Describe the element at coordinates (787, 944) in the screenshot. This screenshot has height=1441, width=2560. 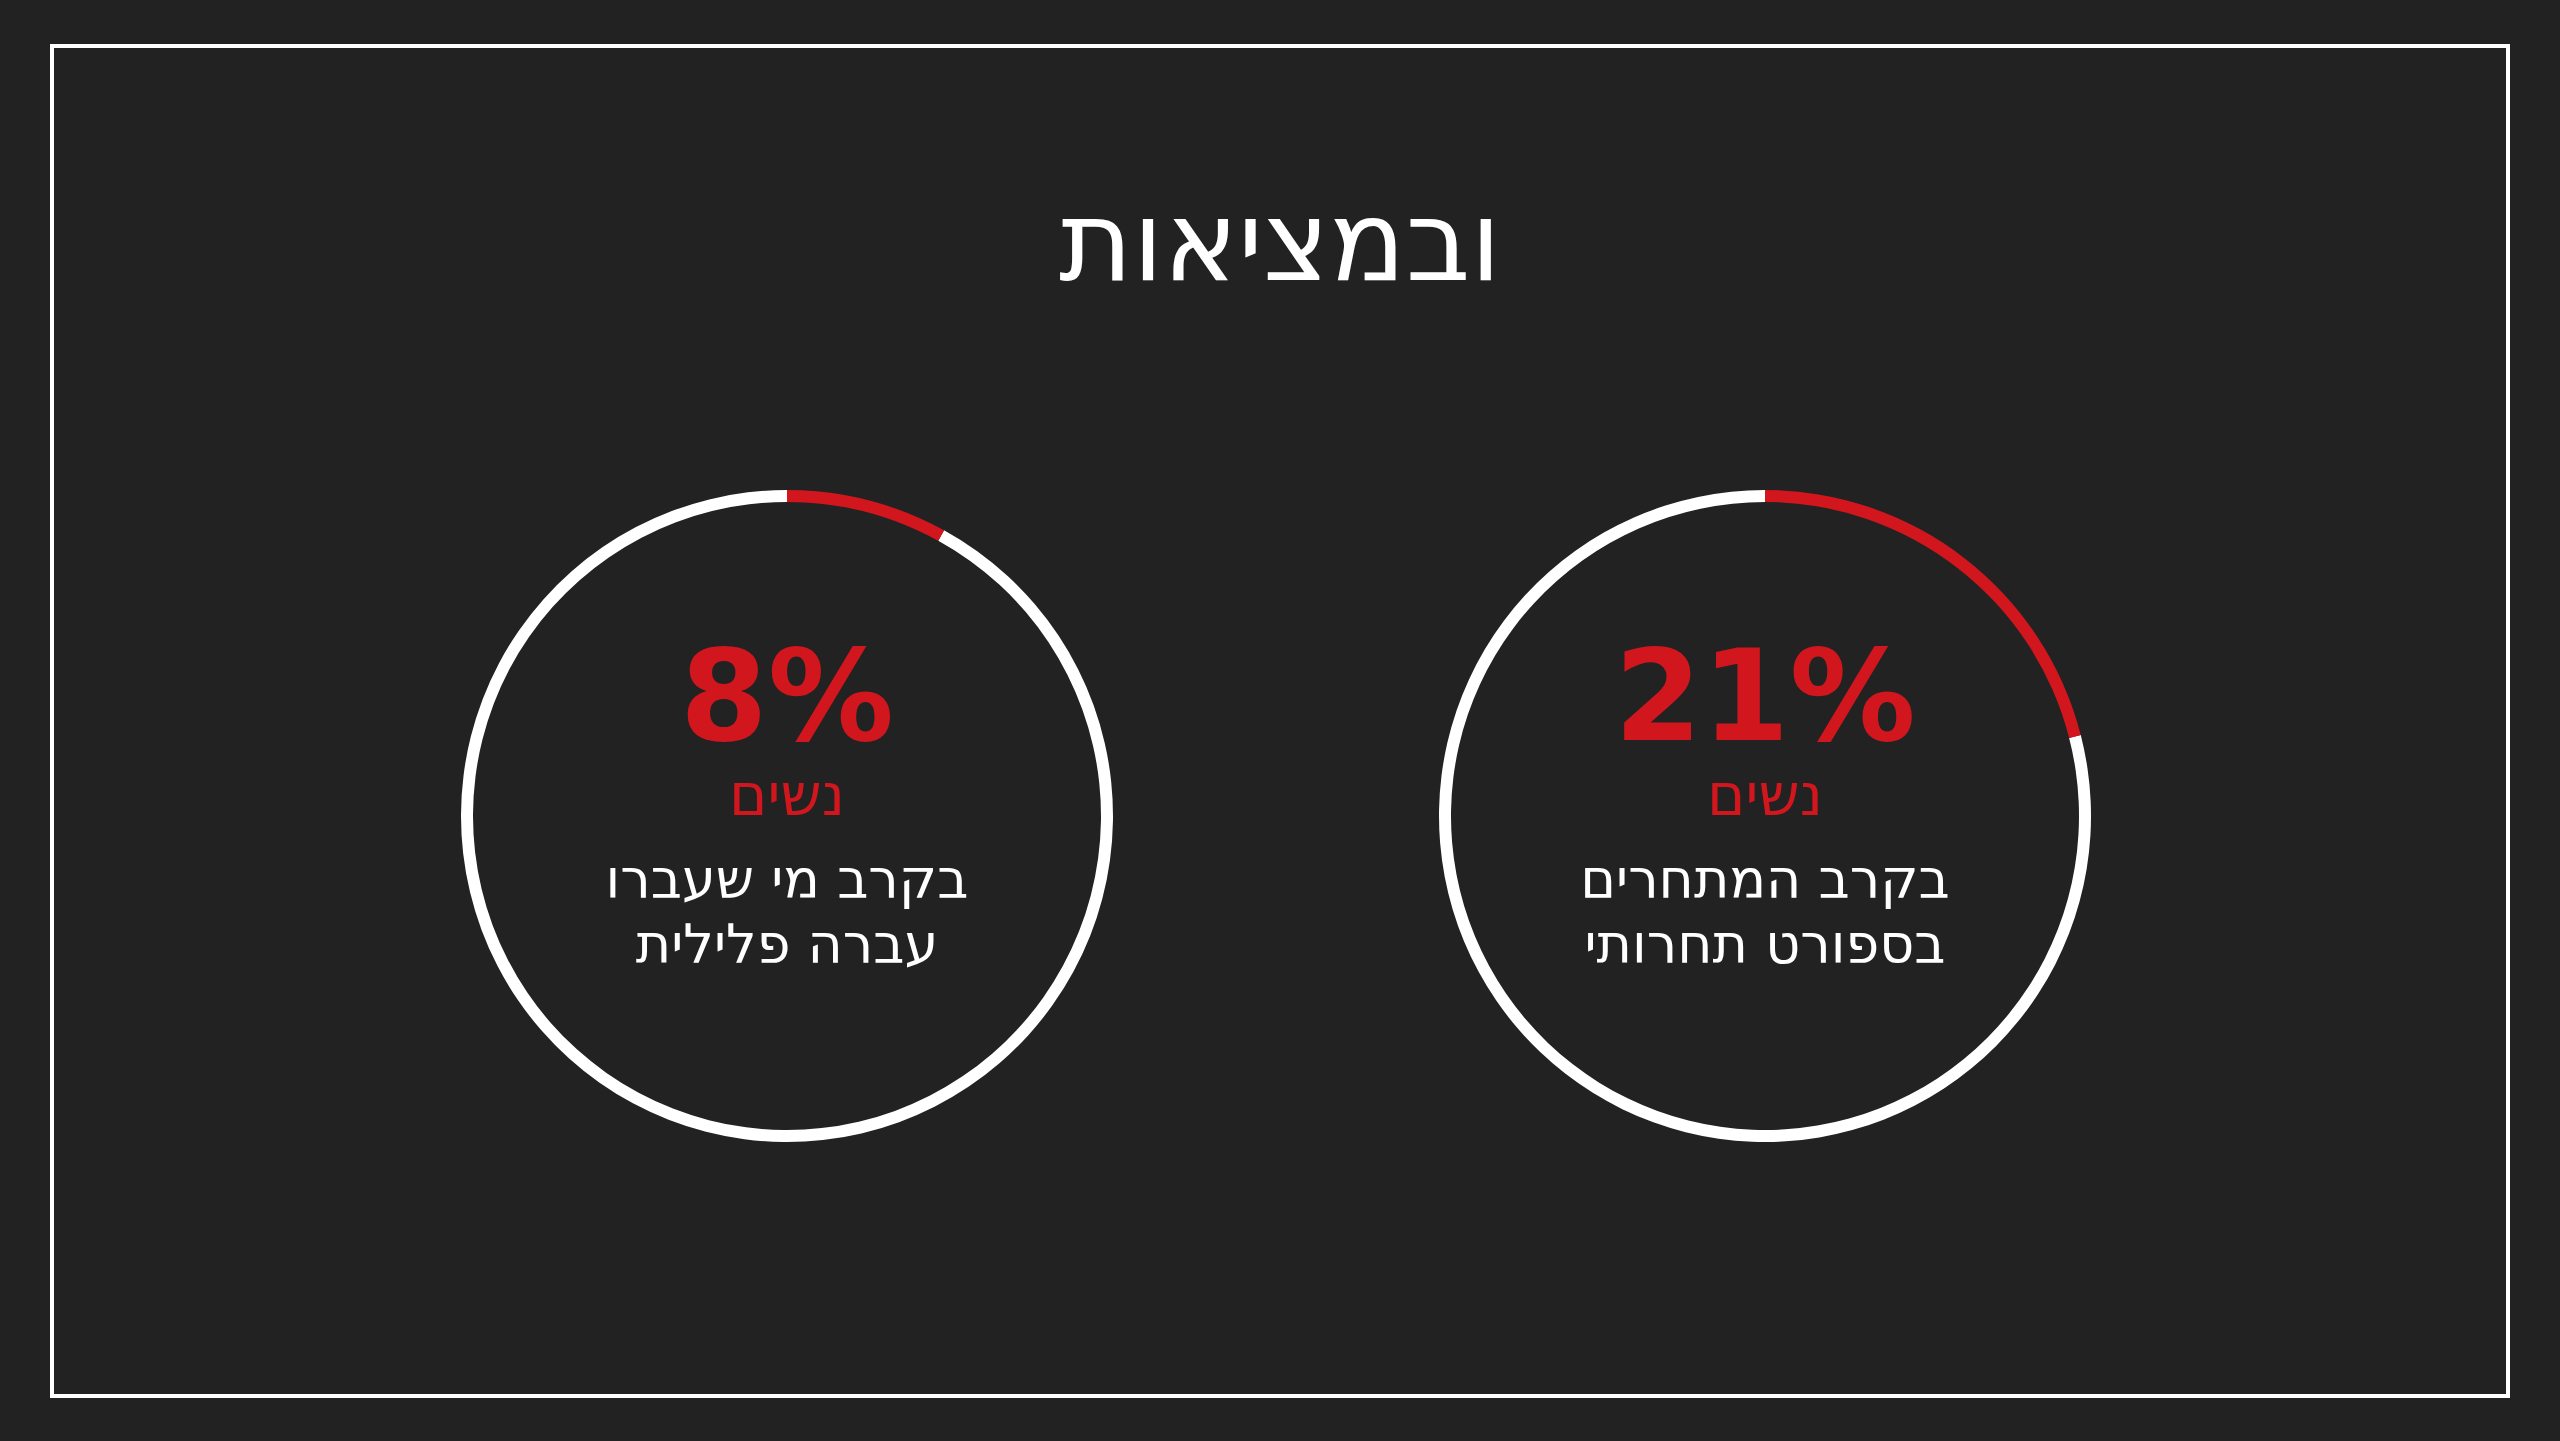
I see `text: עברה פלילית` at that location.